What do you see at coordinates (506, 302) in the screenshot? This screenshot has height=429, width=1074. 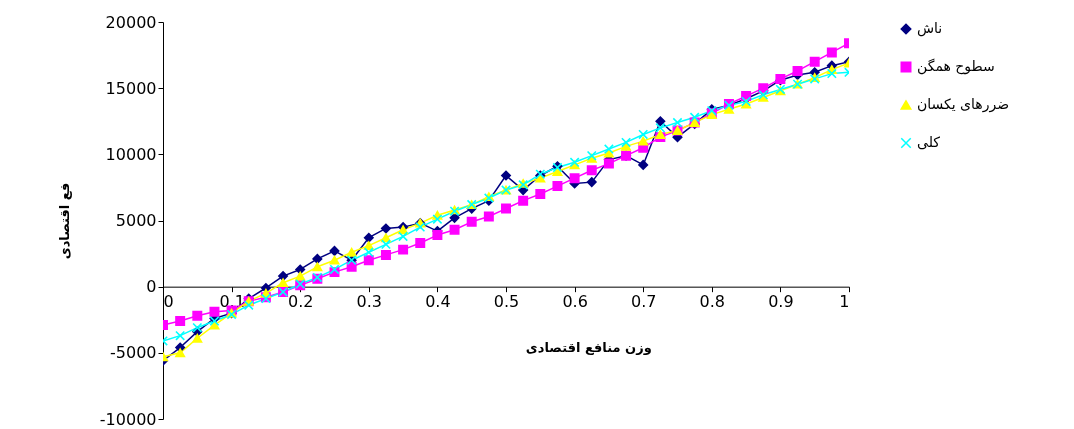 I see `x-tick-label: 0.5` at bounding box center [506, 302].